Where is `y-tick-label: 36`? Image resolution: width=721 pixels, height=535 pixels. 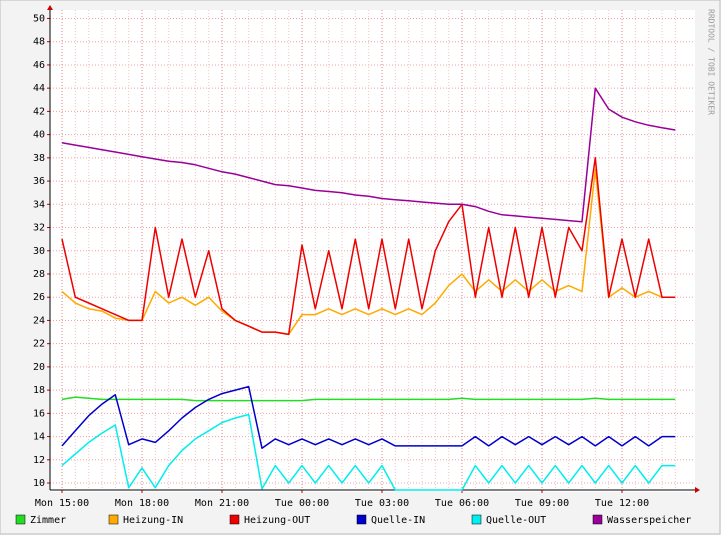 y-tick-label: 36 is located at coordinates (39, 181).